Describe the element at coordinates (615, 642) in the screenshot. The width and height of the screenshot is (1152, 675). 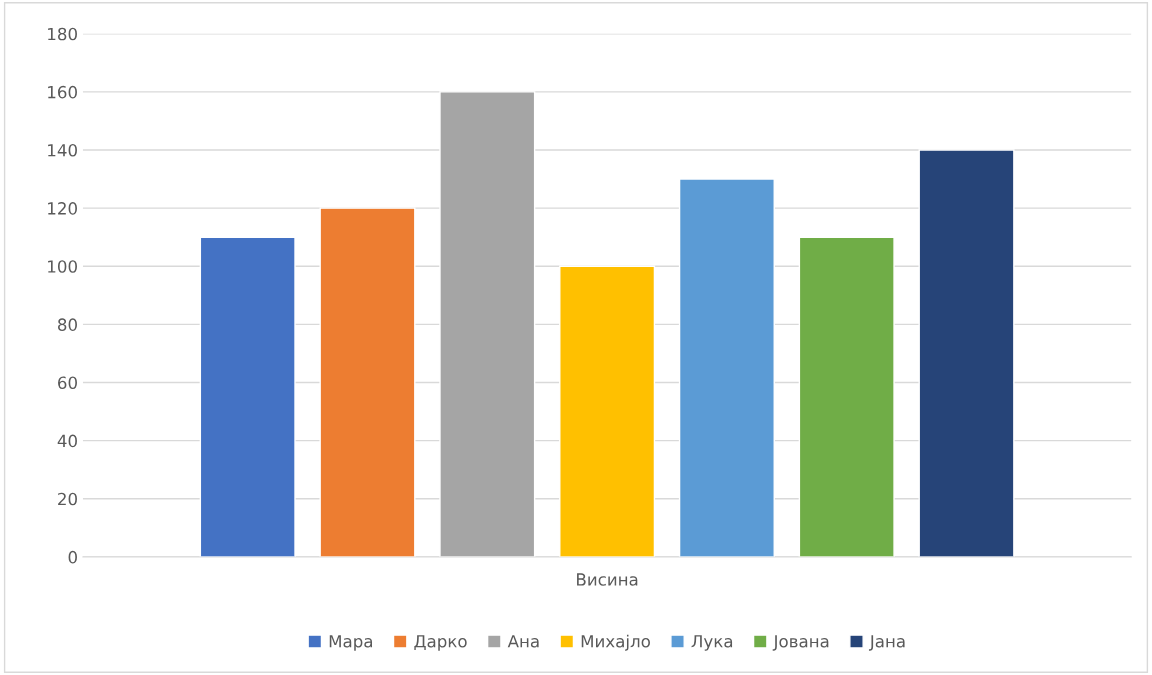
I see `legend-label: Михајло` at that location.